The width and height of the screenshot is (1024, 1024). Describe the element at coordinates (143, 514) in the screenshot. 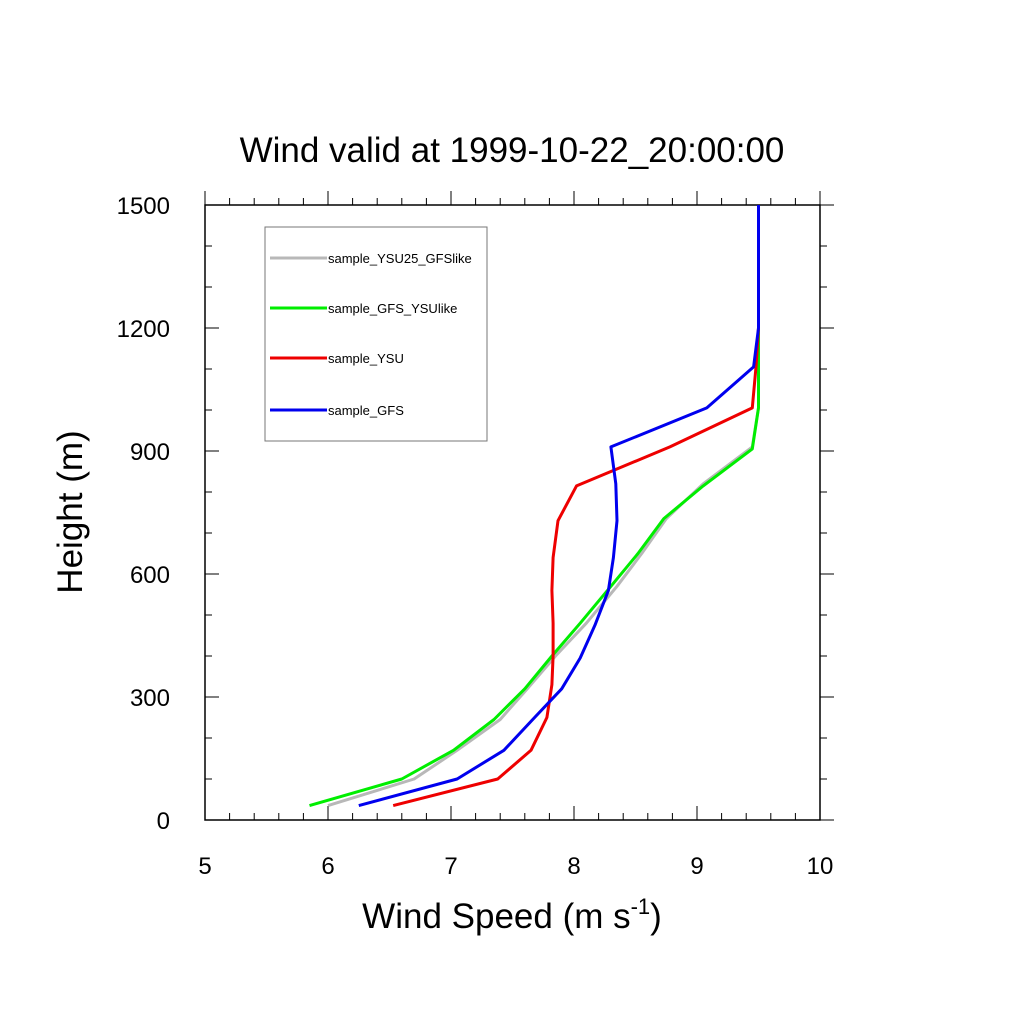

I see `y-tick-labels: 0 300 600 900 1200 1500` at that location.